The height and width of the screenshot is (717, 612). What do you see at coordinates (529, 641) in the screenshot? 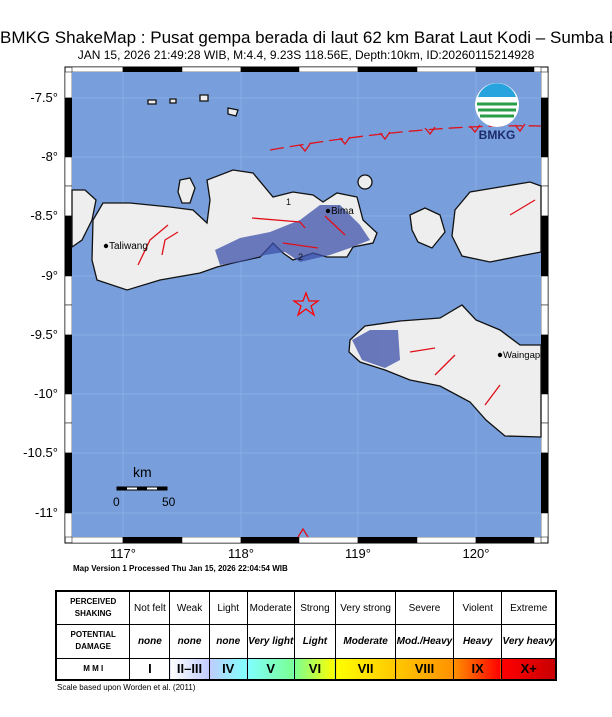
I see `damage-cell: Very heavy` at bounding box center [529, 641].